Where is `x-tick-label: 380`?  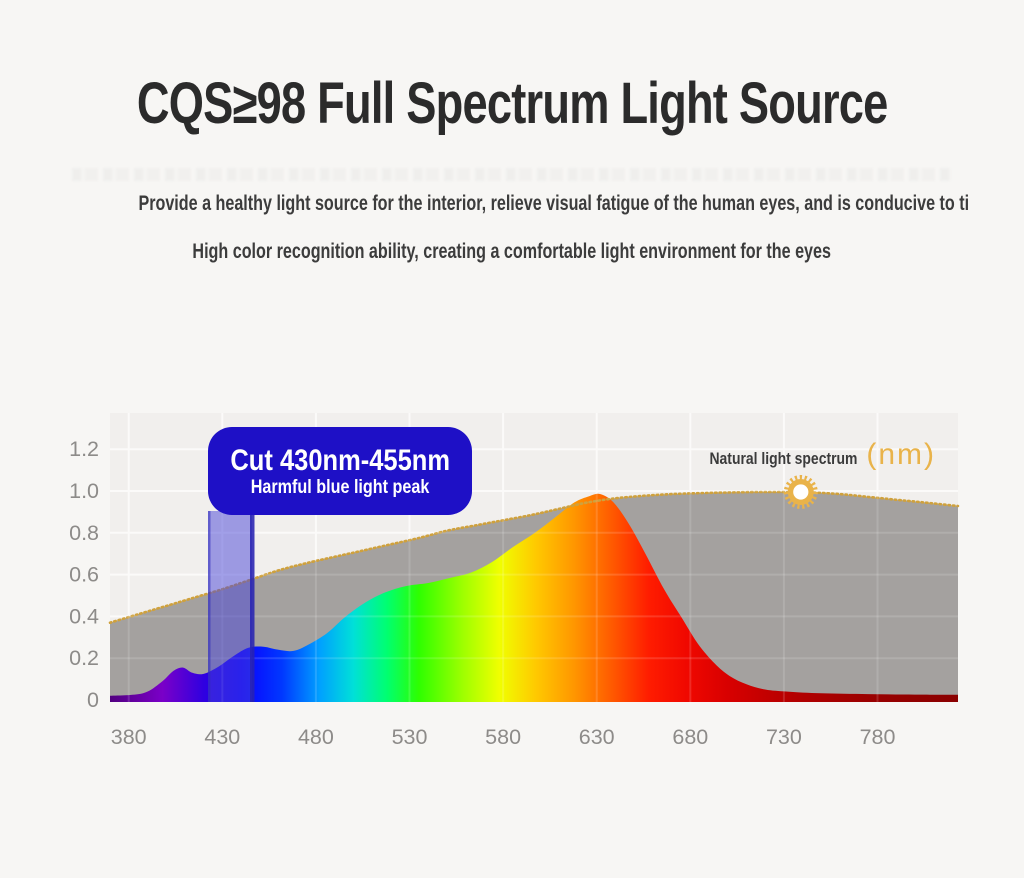
x-tick-label: 380 is located at coordinates (129, 737).